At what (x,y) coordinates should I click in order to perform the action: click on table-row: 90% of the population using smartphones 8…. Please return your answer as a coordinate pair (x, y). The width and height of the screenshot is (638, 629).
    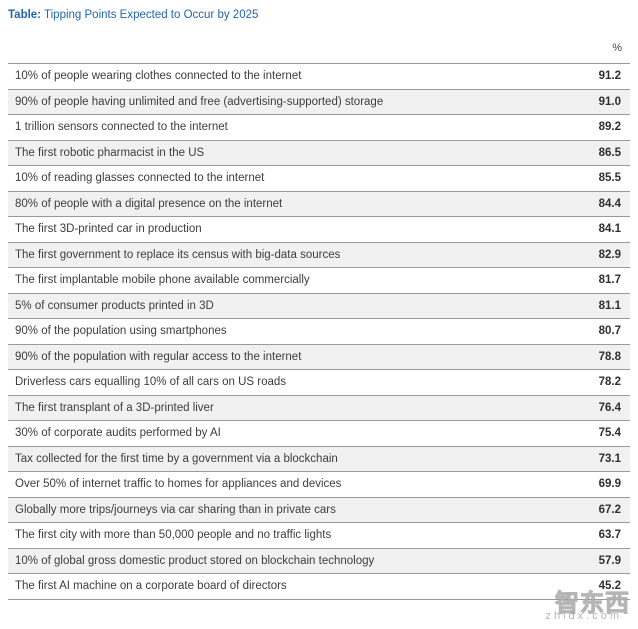
    Looking at the image, I should click on (319, 332).